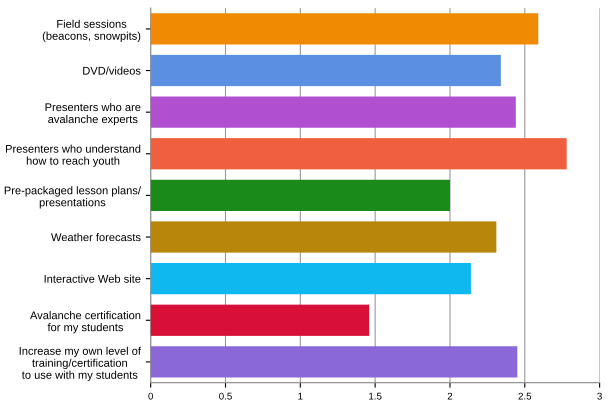 The width and height of the screenshot is (615, 405). I want to click on y-tick-label: Pre-packaged lesson plans/ presentations, so click(72, 197).